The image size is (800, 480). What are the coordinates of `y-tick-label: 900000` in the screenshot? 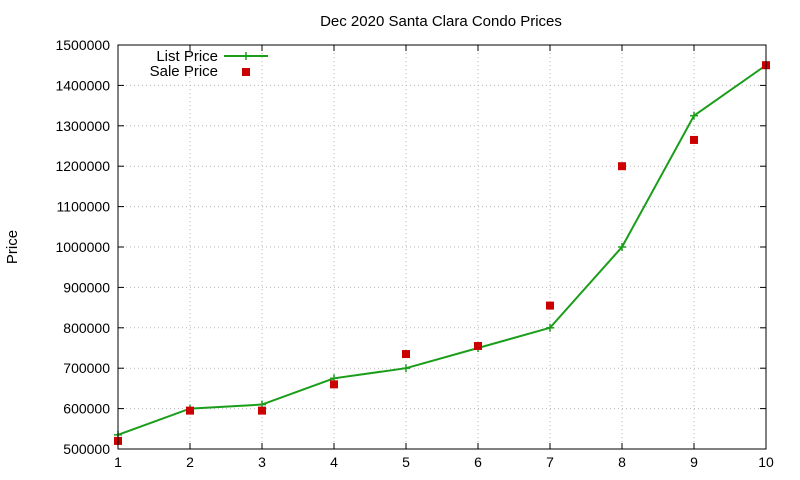 It's located at (86, 287).